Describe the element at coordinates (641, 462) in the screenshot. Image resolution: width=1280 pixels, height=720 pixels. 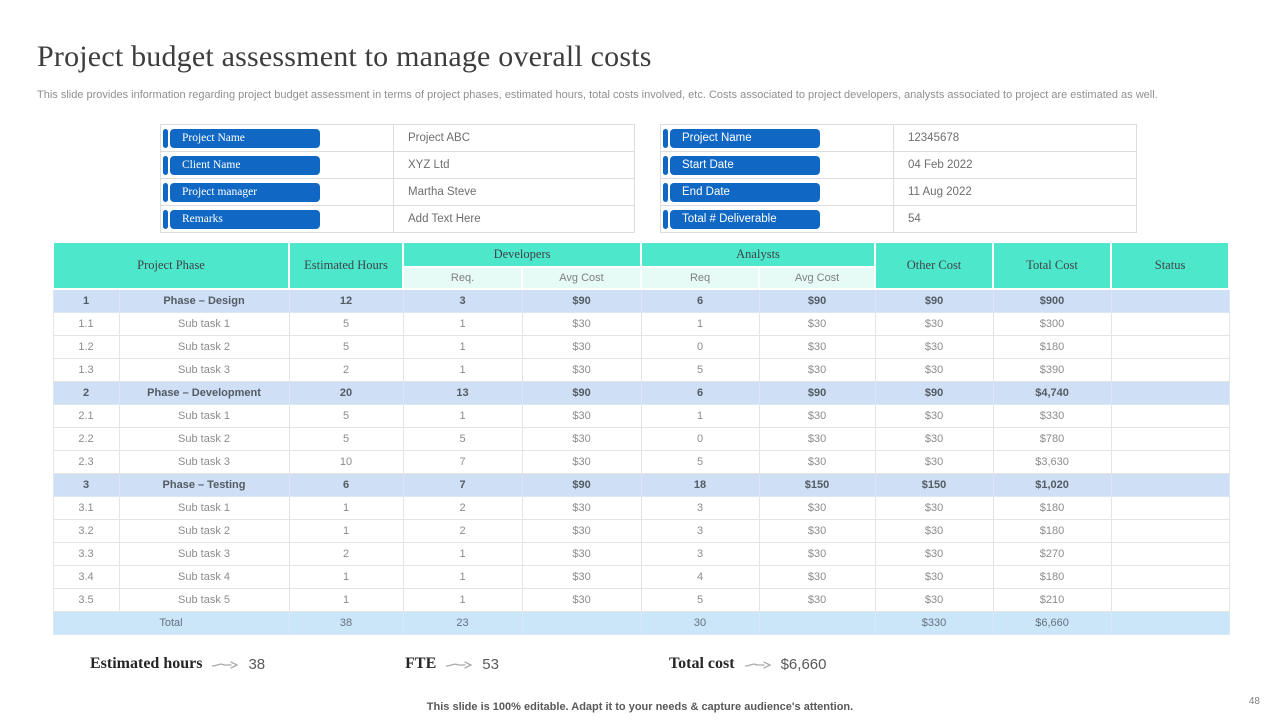
I see `budget-row: 2.3 Sub task 3 10 7 $30 5 $30 $30 $3,630` at that location.